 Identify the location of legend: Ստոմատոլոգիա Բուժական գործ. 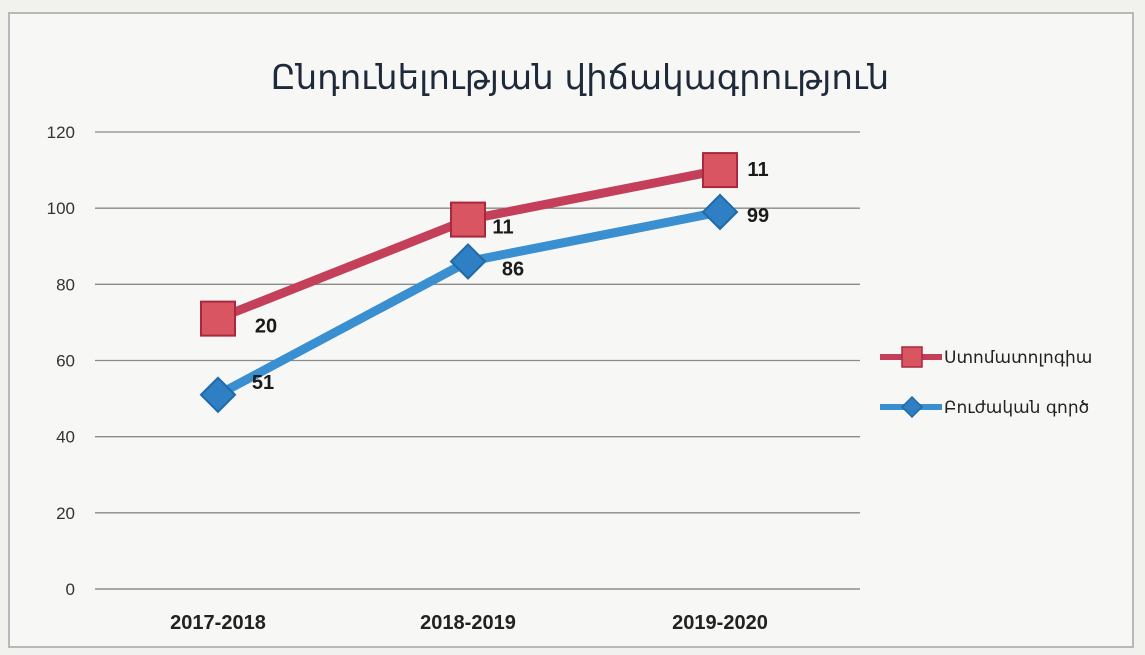
(986, 382).